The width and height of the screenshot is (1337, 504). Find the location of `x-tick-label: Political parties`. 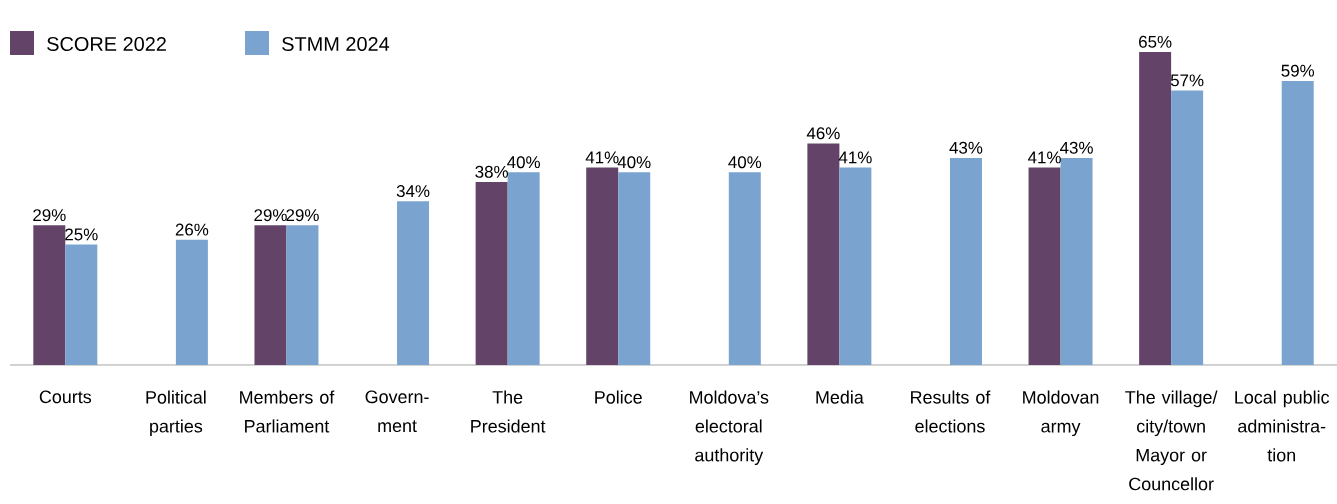

x-tick-label: Political parties is located at coordinates (176, 413).